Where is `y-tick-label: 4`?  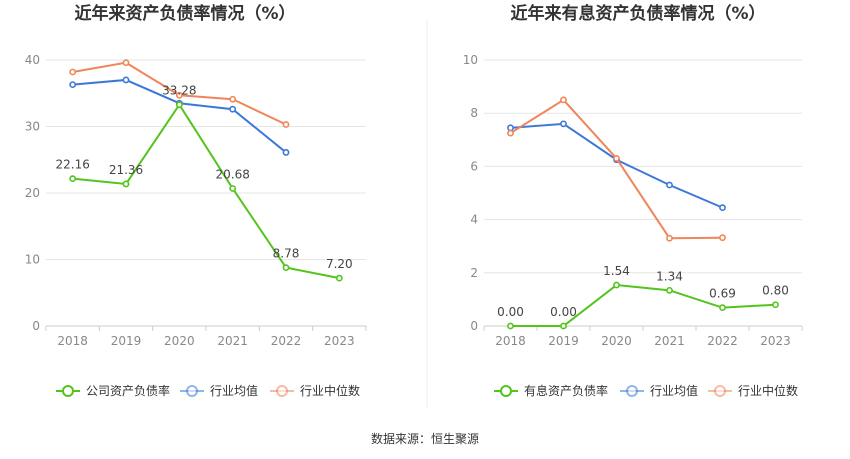 y-tick-label: 4 is located at coordinates (474, 220).